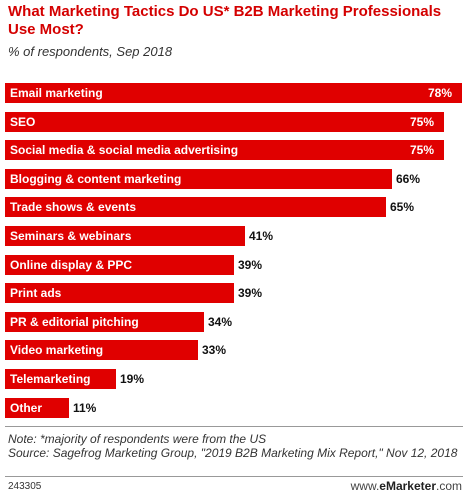 The image size is (470, 498). What do you see at coordinates (57, 350) in the screenshot?
I see `category-label: Video marketing` at bounding box center [57, 350].